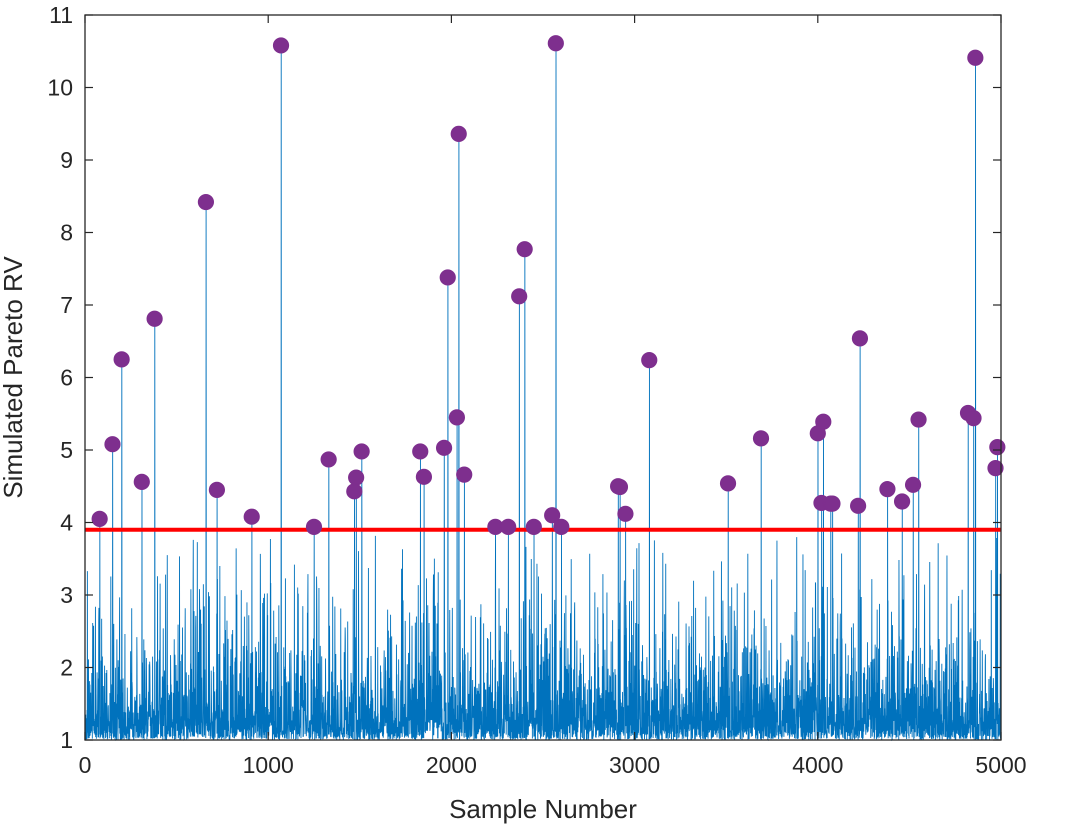 The image size is (1079, 832). I want to click on x-axis-label: Sample Number, so click(543, 809).